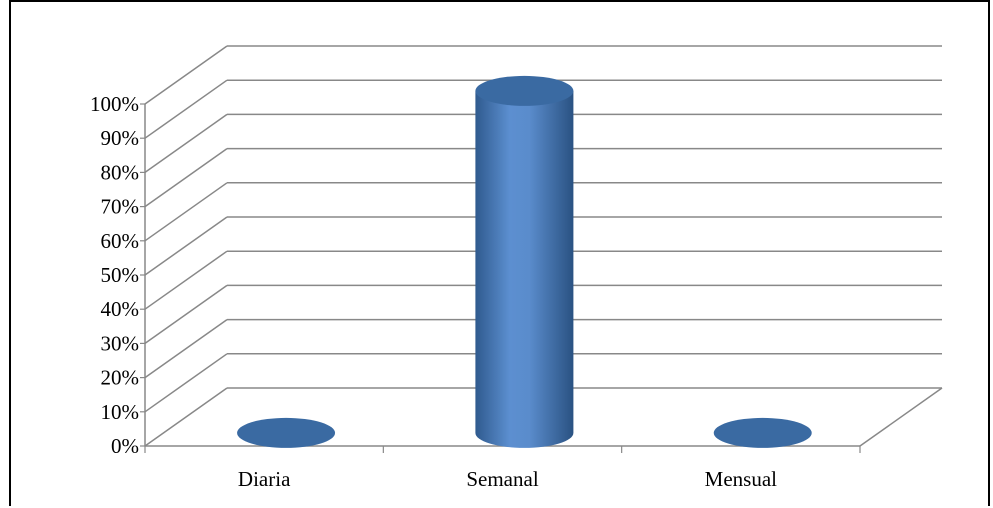 Image resolution: width=993 pixels, height=508 pixels. I want to click on y-tick-label: 80%, so click(120, 172).